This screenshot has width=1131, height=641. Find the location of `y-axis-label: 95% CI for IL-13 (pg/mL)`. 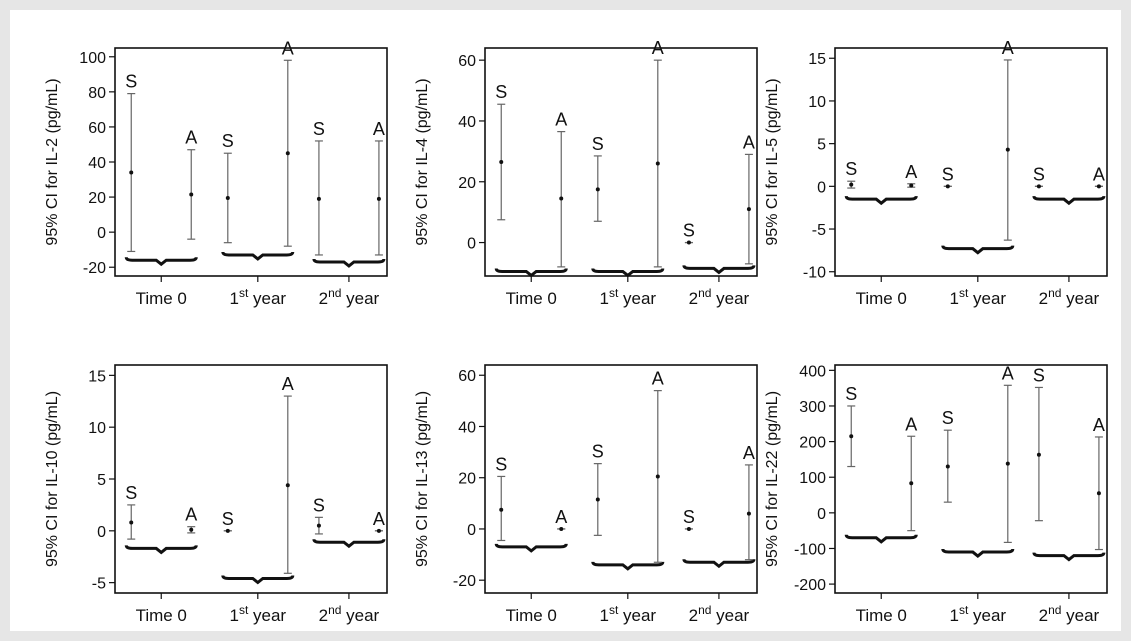

y-axis-label: 95% CI for IL-13 (pg/mL) is located at coordinates (422, 479).